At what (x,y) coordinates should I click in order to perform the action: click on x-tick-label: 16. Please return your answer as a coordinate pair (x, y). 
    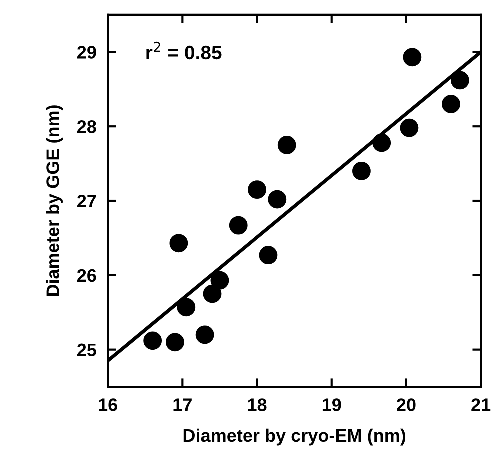
    Looking at the image, I should click on (108, 405).